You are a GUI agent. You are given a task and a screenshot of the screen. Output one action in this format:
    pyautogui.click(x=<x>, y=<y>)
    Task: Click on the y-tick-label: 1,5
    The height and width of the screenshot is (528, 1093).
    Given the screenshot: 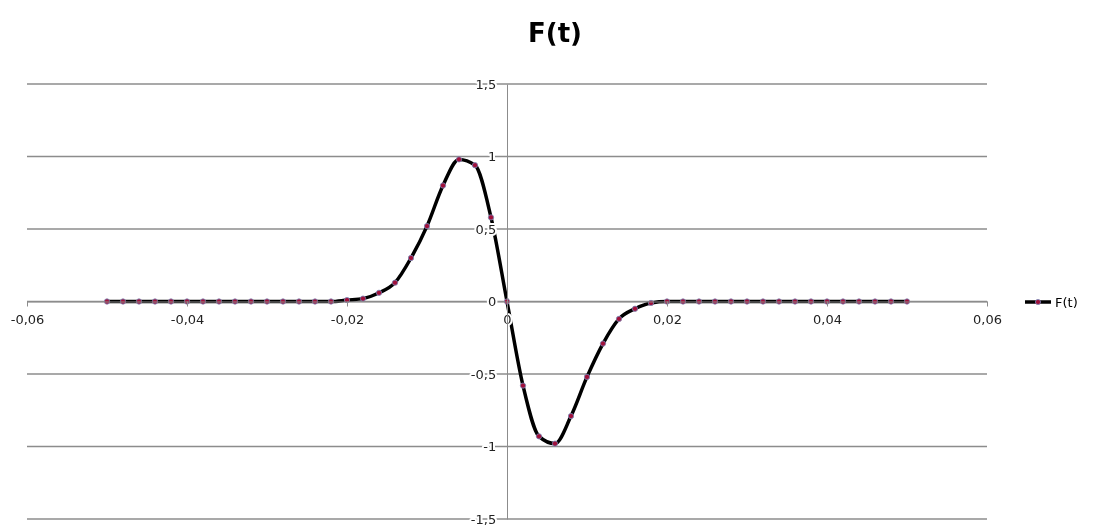 What is the action you would take?
    pyautogui.click(x=486, y=84)
    